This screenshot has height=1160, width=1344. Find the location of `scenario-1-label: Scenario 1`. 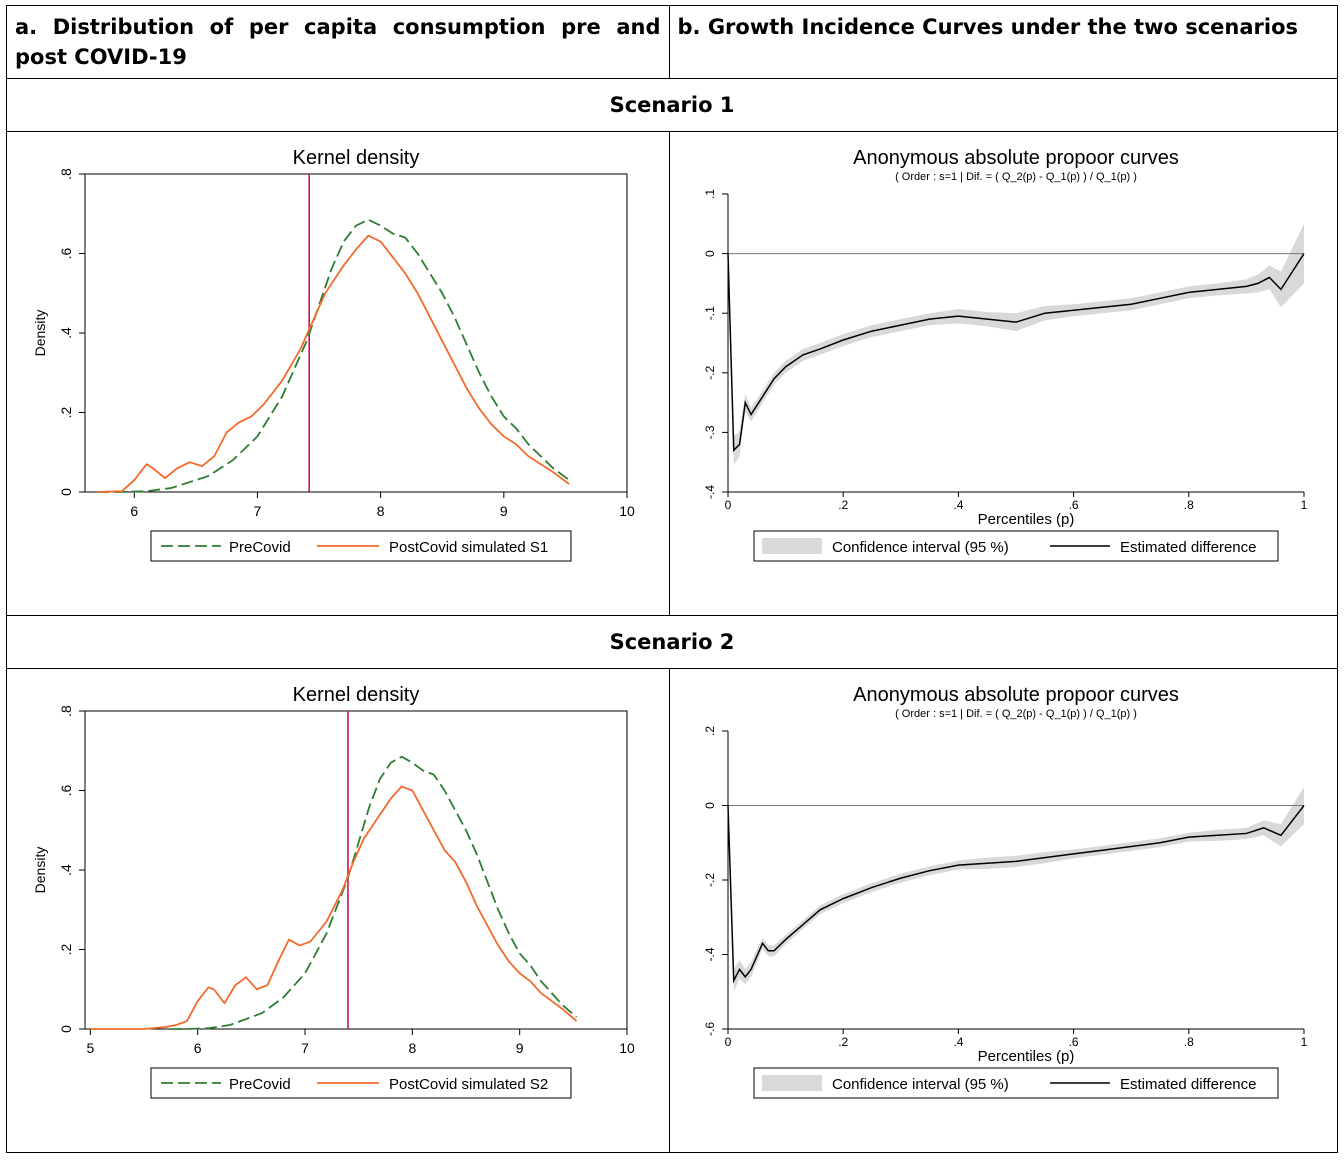

scenario-1-label: Scenario 1 is located at coordinates (672, 105).